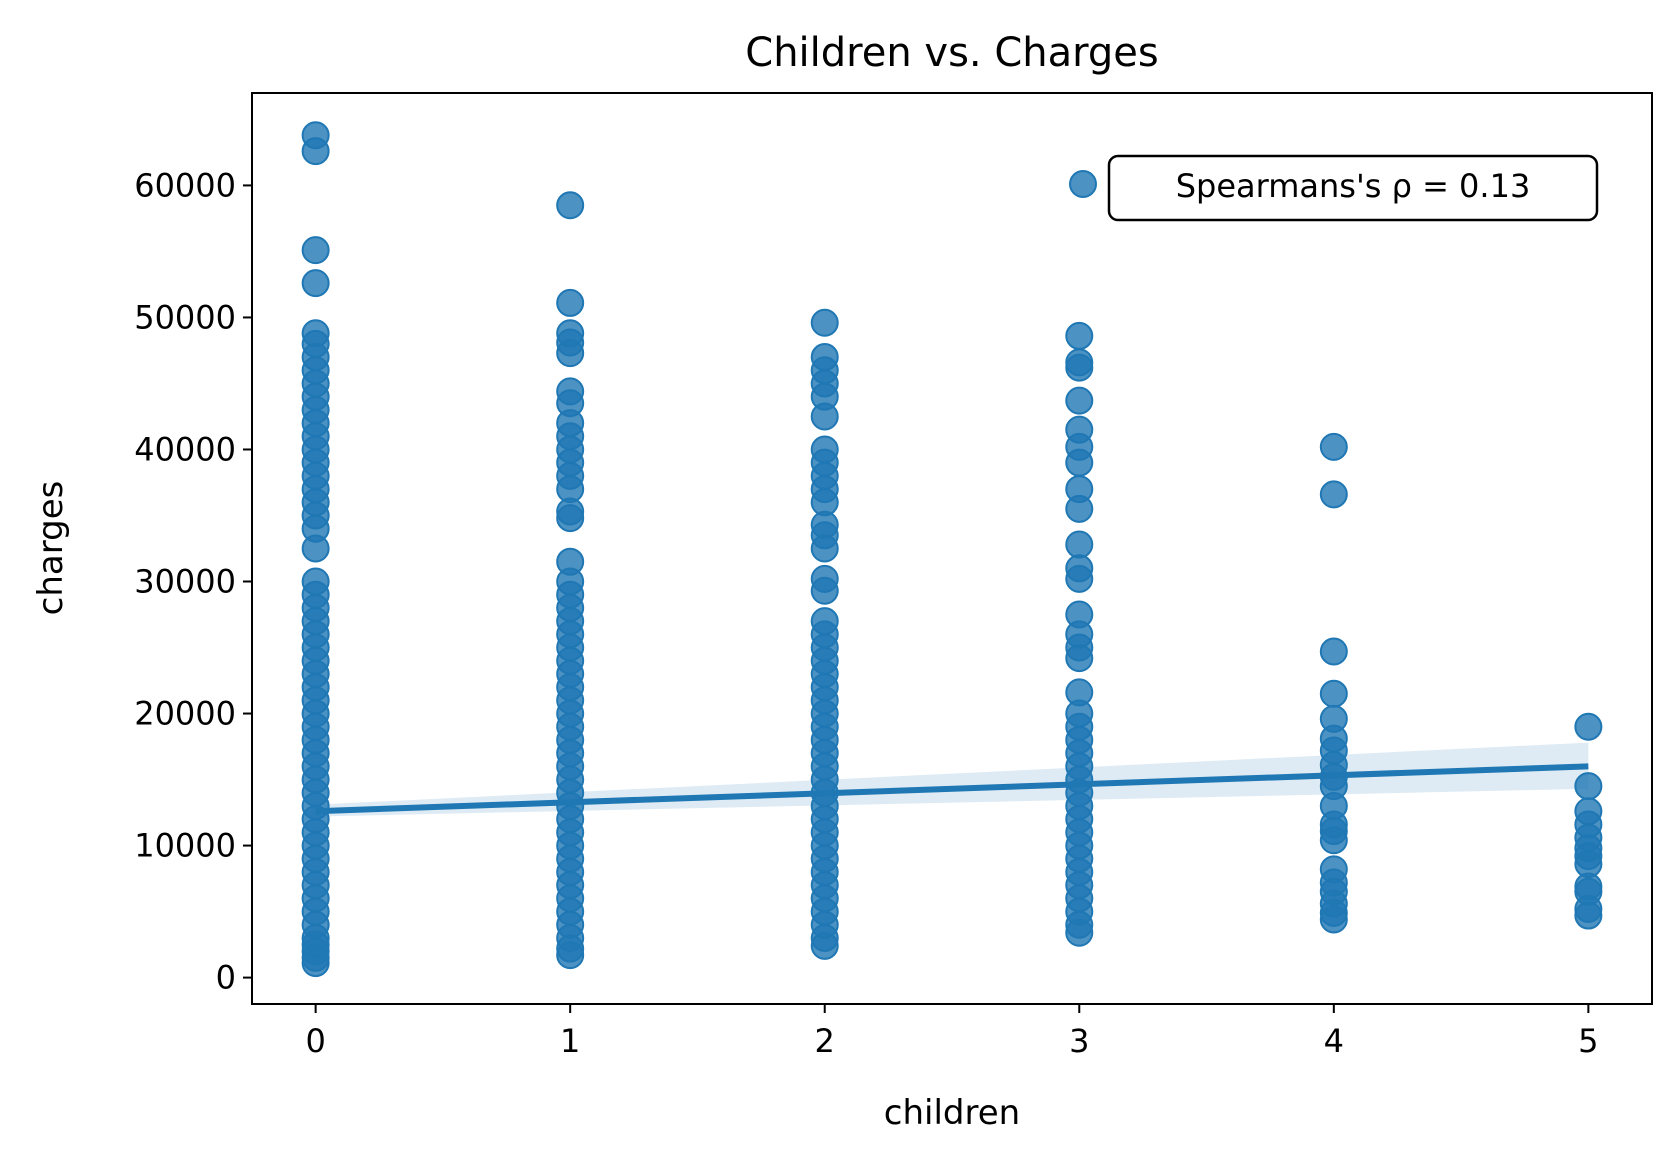 Image resolution: width=1675 pixels, height=1158 pixels. I want to click on y-tick-label: 0, so click(226, 978).